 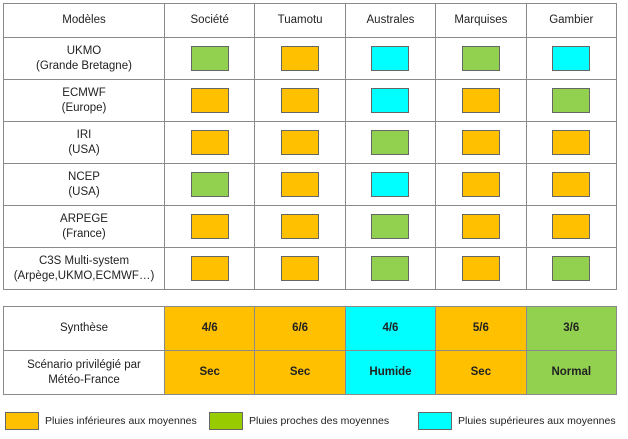 What do you see at coordinates (84, 372) in the screenshot?
I see `scenario-label: Scénario privilégié par Météo-France` at bounding box center [84, 372].